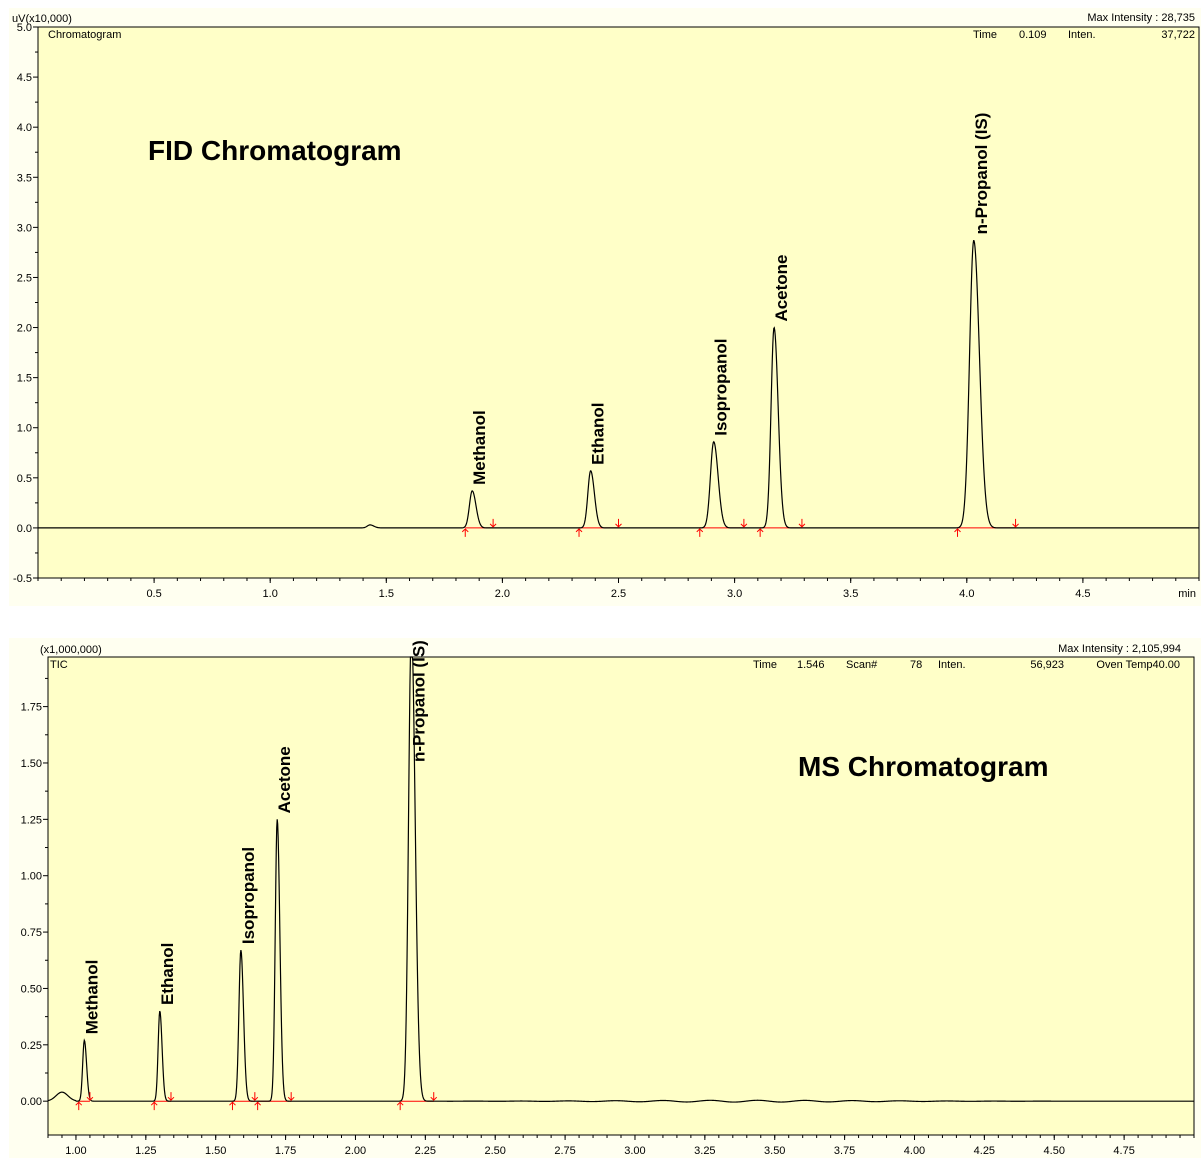 Image resolution: width=1201 pixels, height=1163 pixels. Describe the element at coordinates (704, 1151) in the screenshot. I see `ms-x-tick-label: 3.25` at that location.